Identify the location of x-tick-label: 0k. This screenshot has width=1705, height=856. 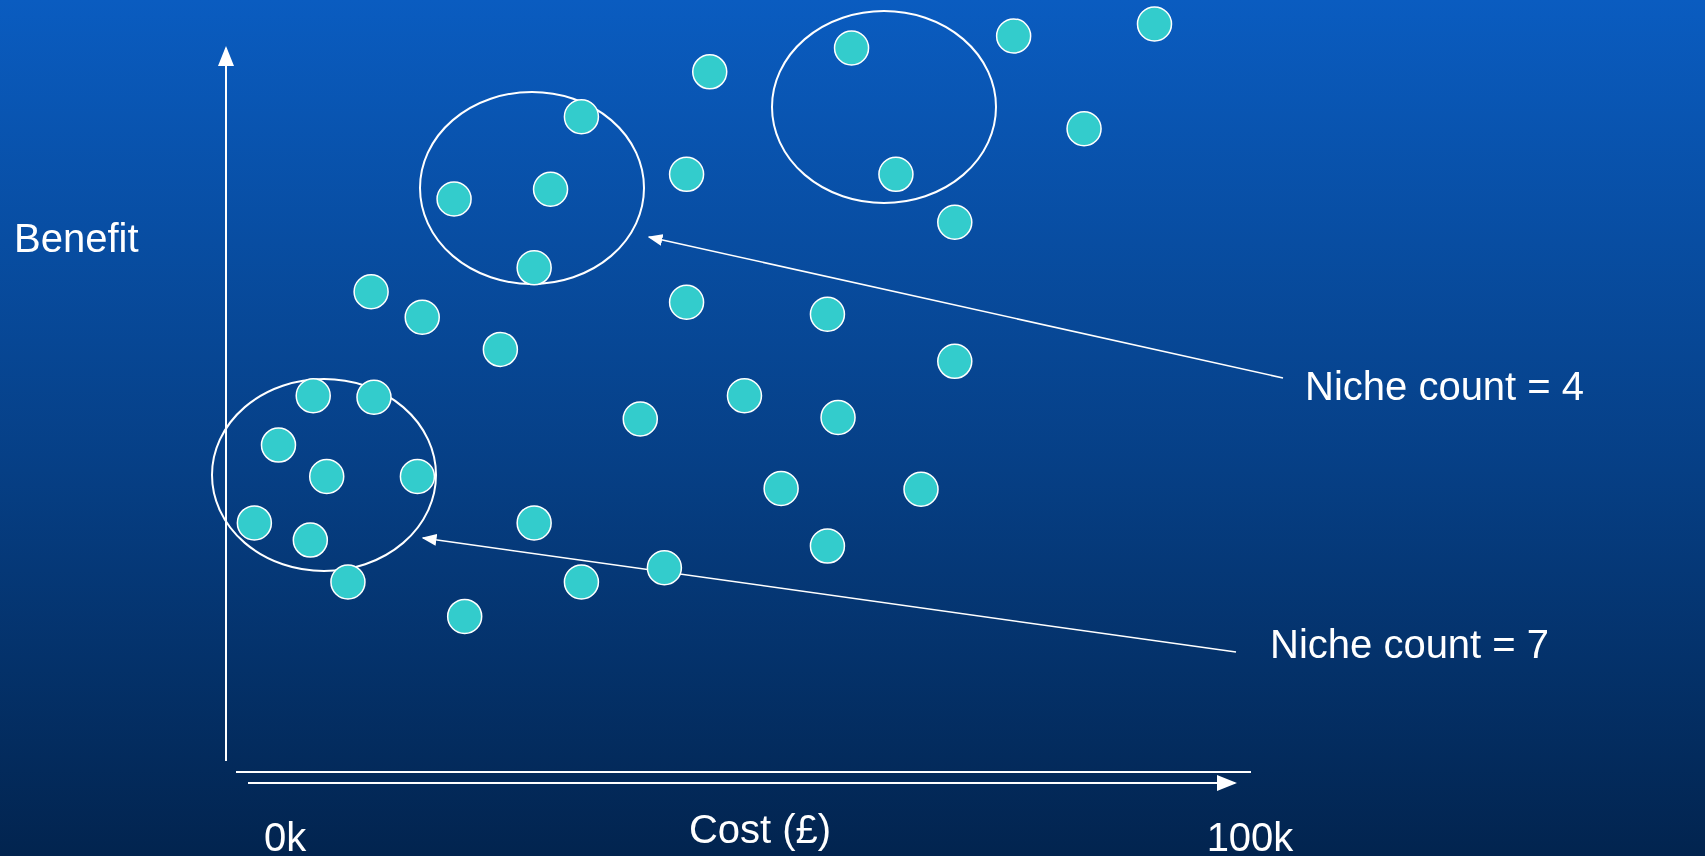
(286, 835).